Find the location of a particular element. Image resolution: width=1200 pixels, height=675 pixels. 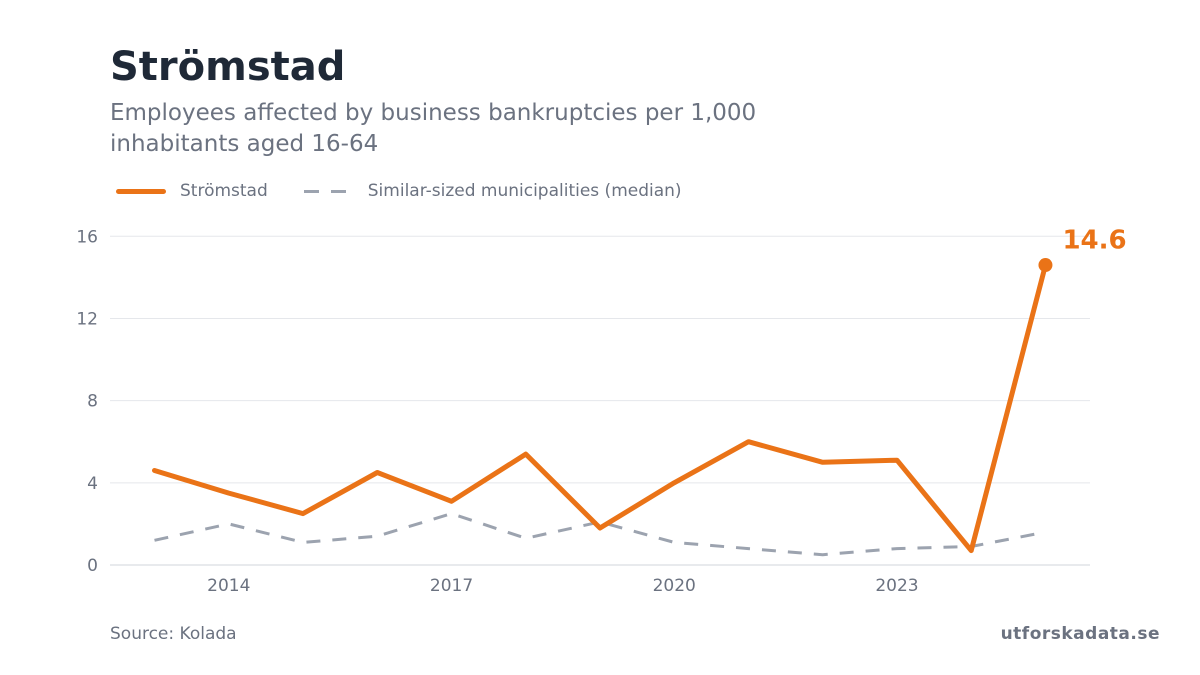

last-value-point is located at coordinates (1045, 265).